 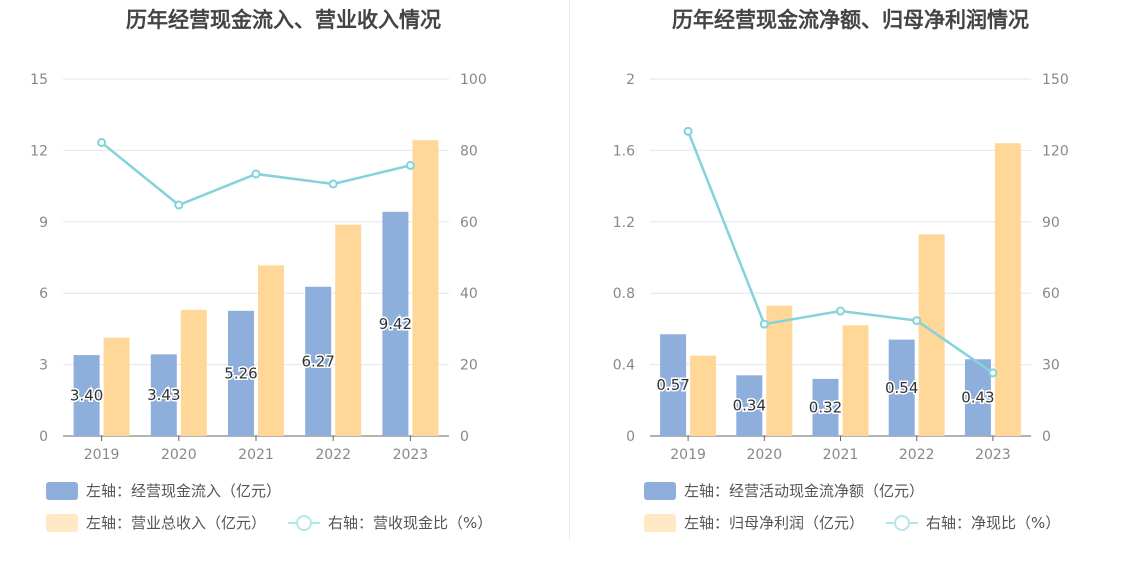 I want to click on right-axis-tick-label: 40, so click(x=469, y=294).